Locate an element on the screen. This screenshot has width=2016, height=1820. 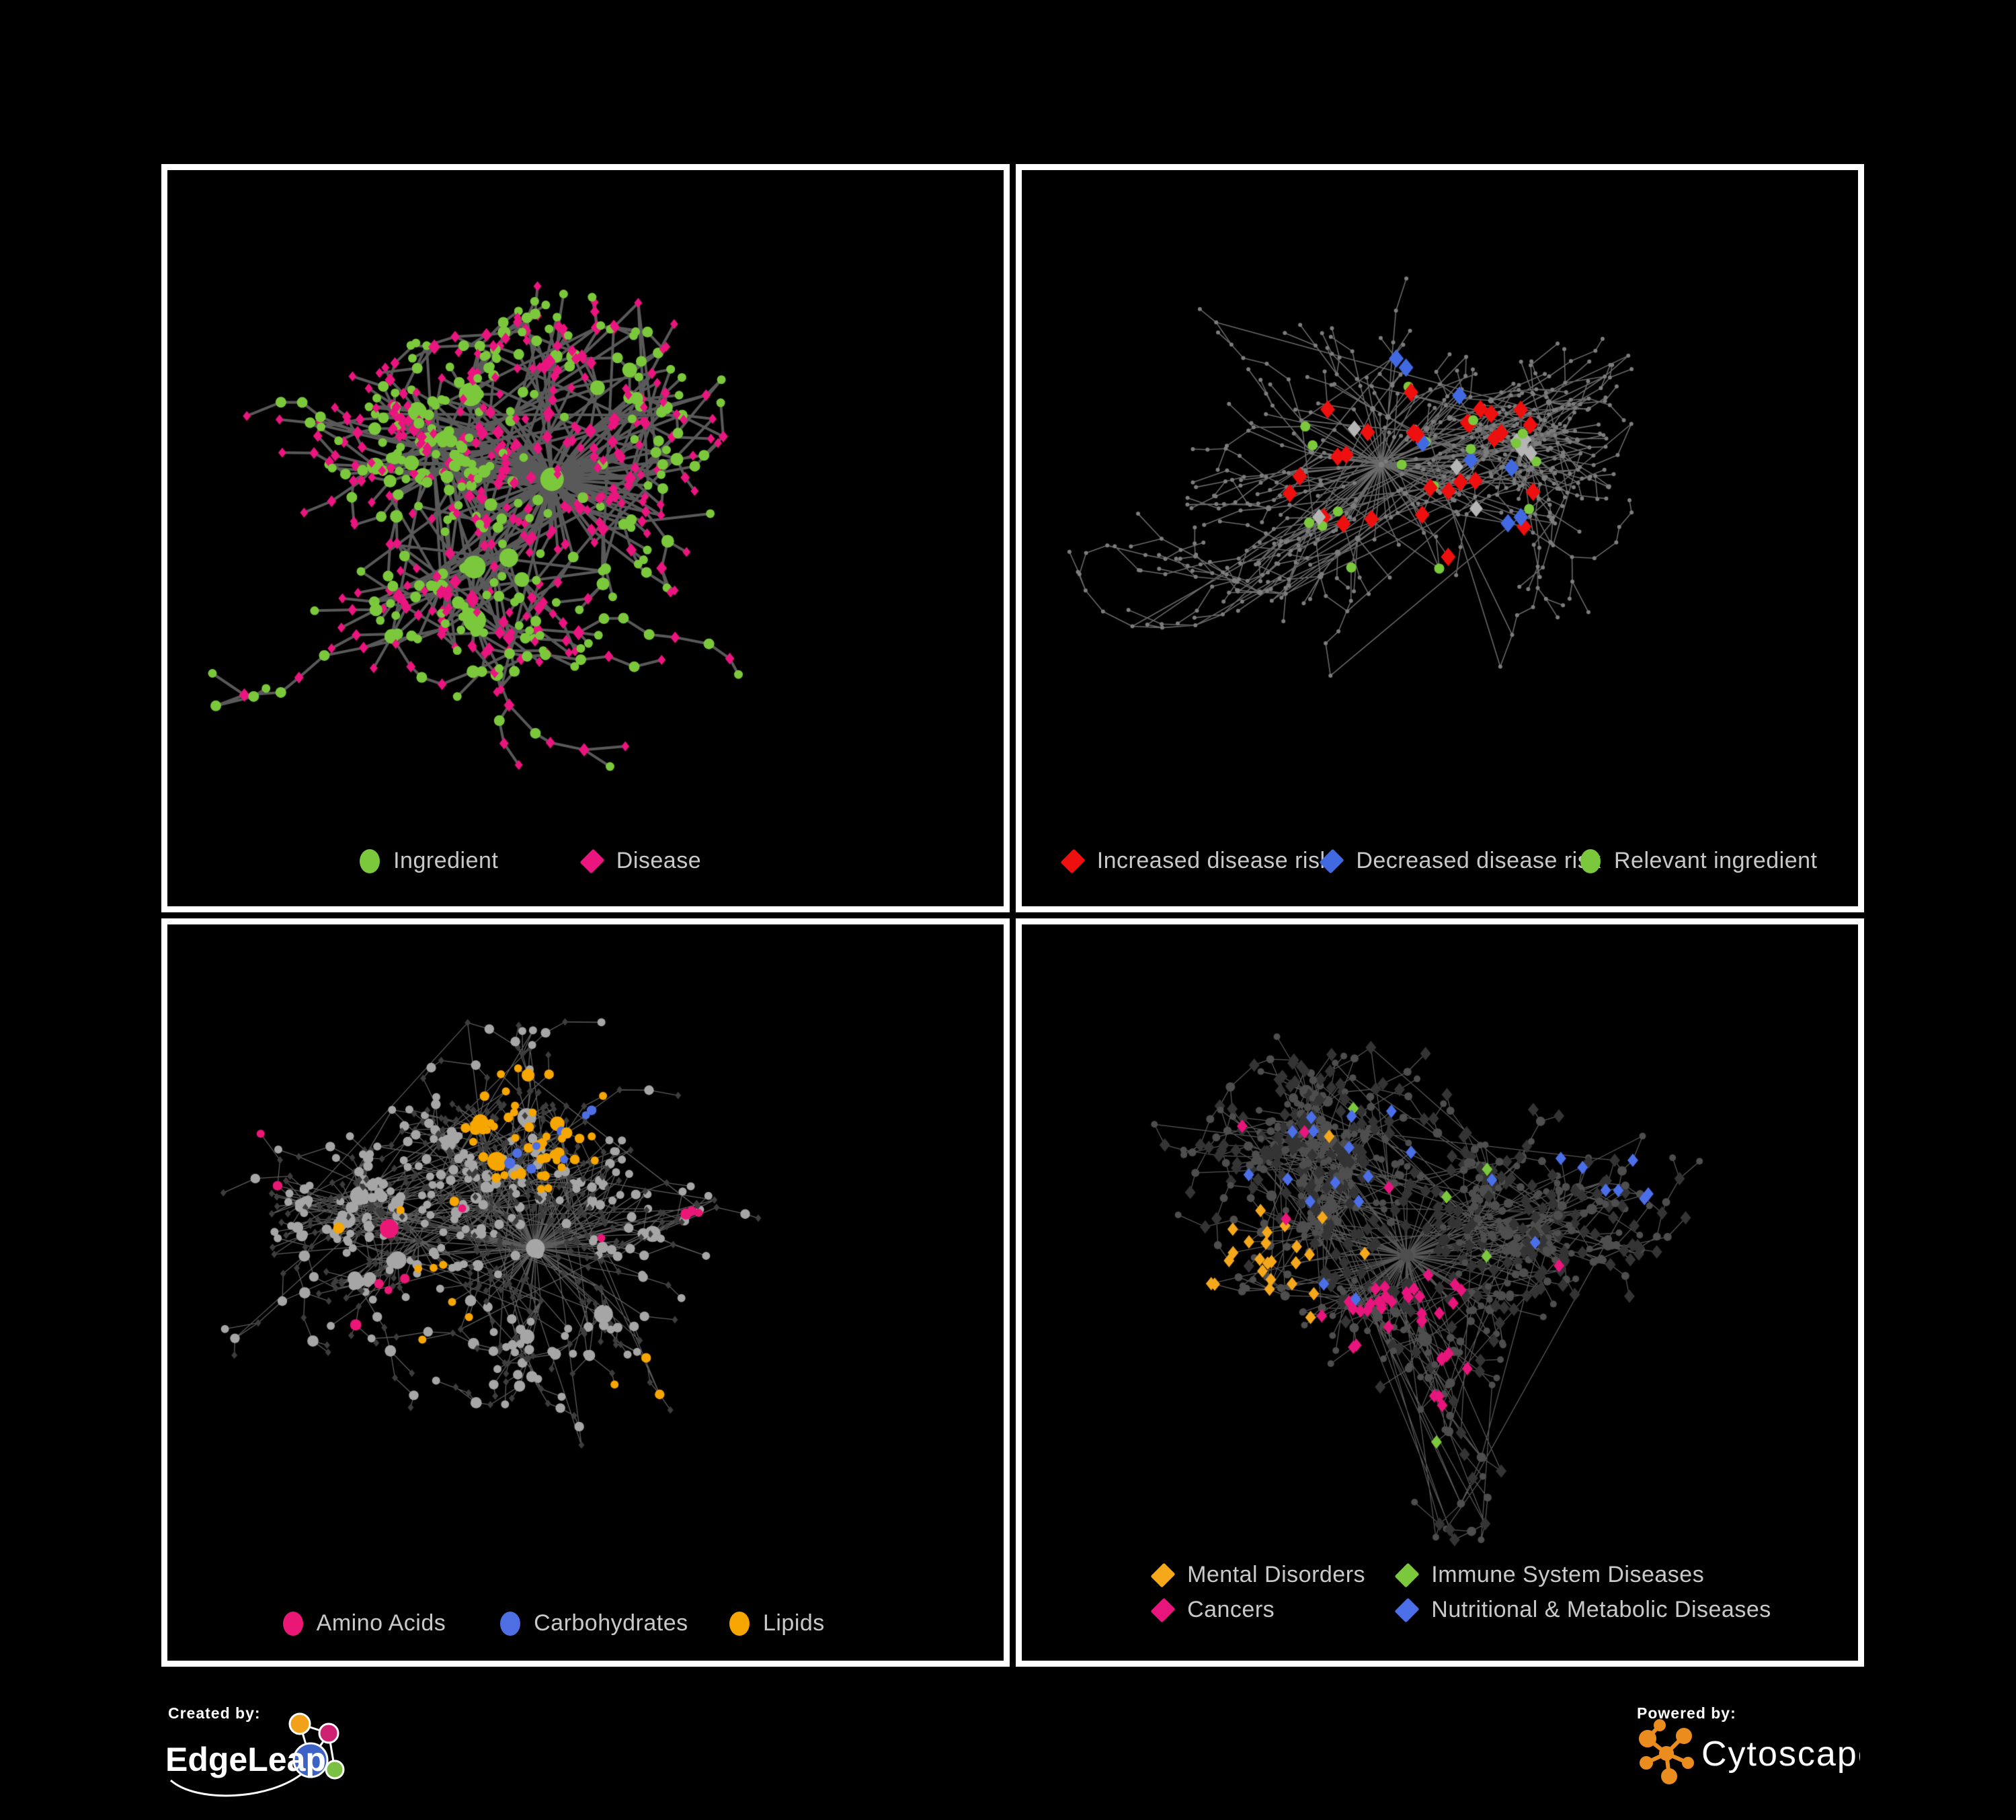
cytoscape-credit: Powered by: Cytoscape is located at coordinates (1745, 1751).